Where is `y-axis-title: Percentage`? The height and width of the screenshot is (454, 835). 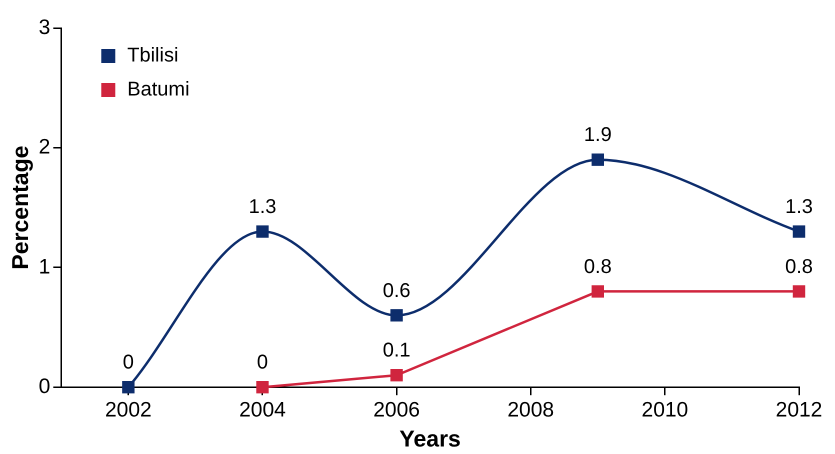 y-axis-title: Percentage is located at coordinates (20, 208).